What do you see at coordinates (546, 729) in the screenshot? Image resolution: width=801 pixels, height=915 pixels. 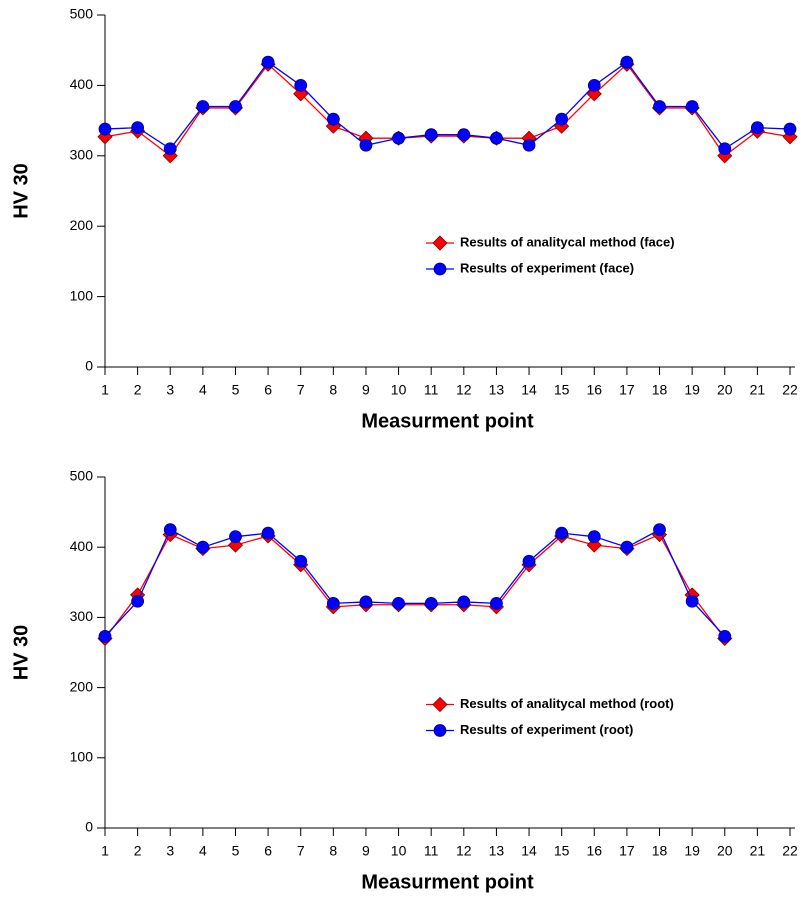 I see `legend-label: Results of experiment (root)` at bounding box center [546, 729].